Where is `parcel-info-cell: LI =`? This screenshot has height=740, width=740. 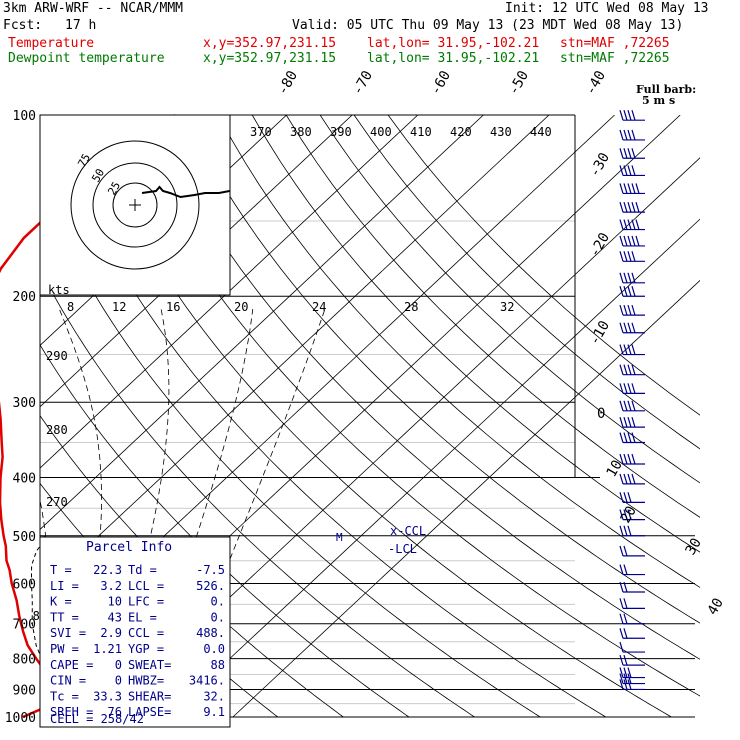 parcel-info-cell: LI = is located at coordinates (64, 586).